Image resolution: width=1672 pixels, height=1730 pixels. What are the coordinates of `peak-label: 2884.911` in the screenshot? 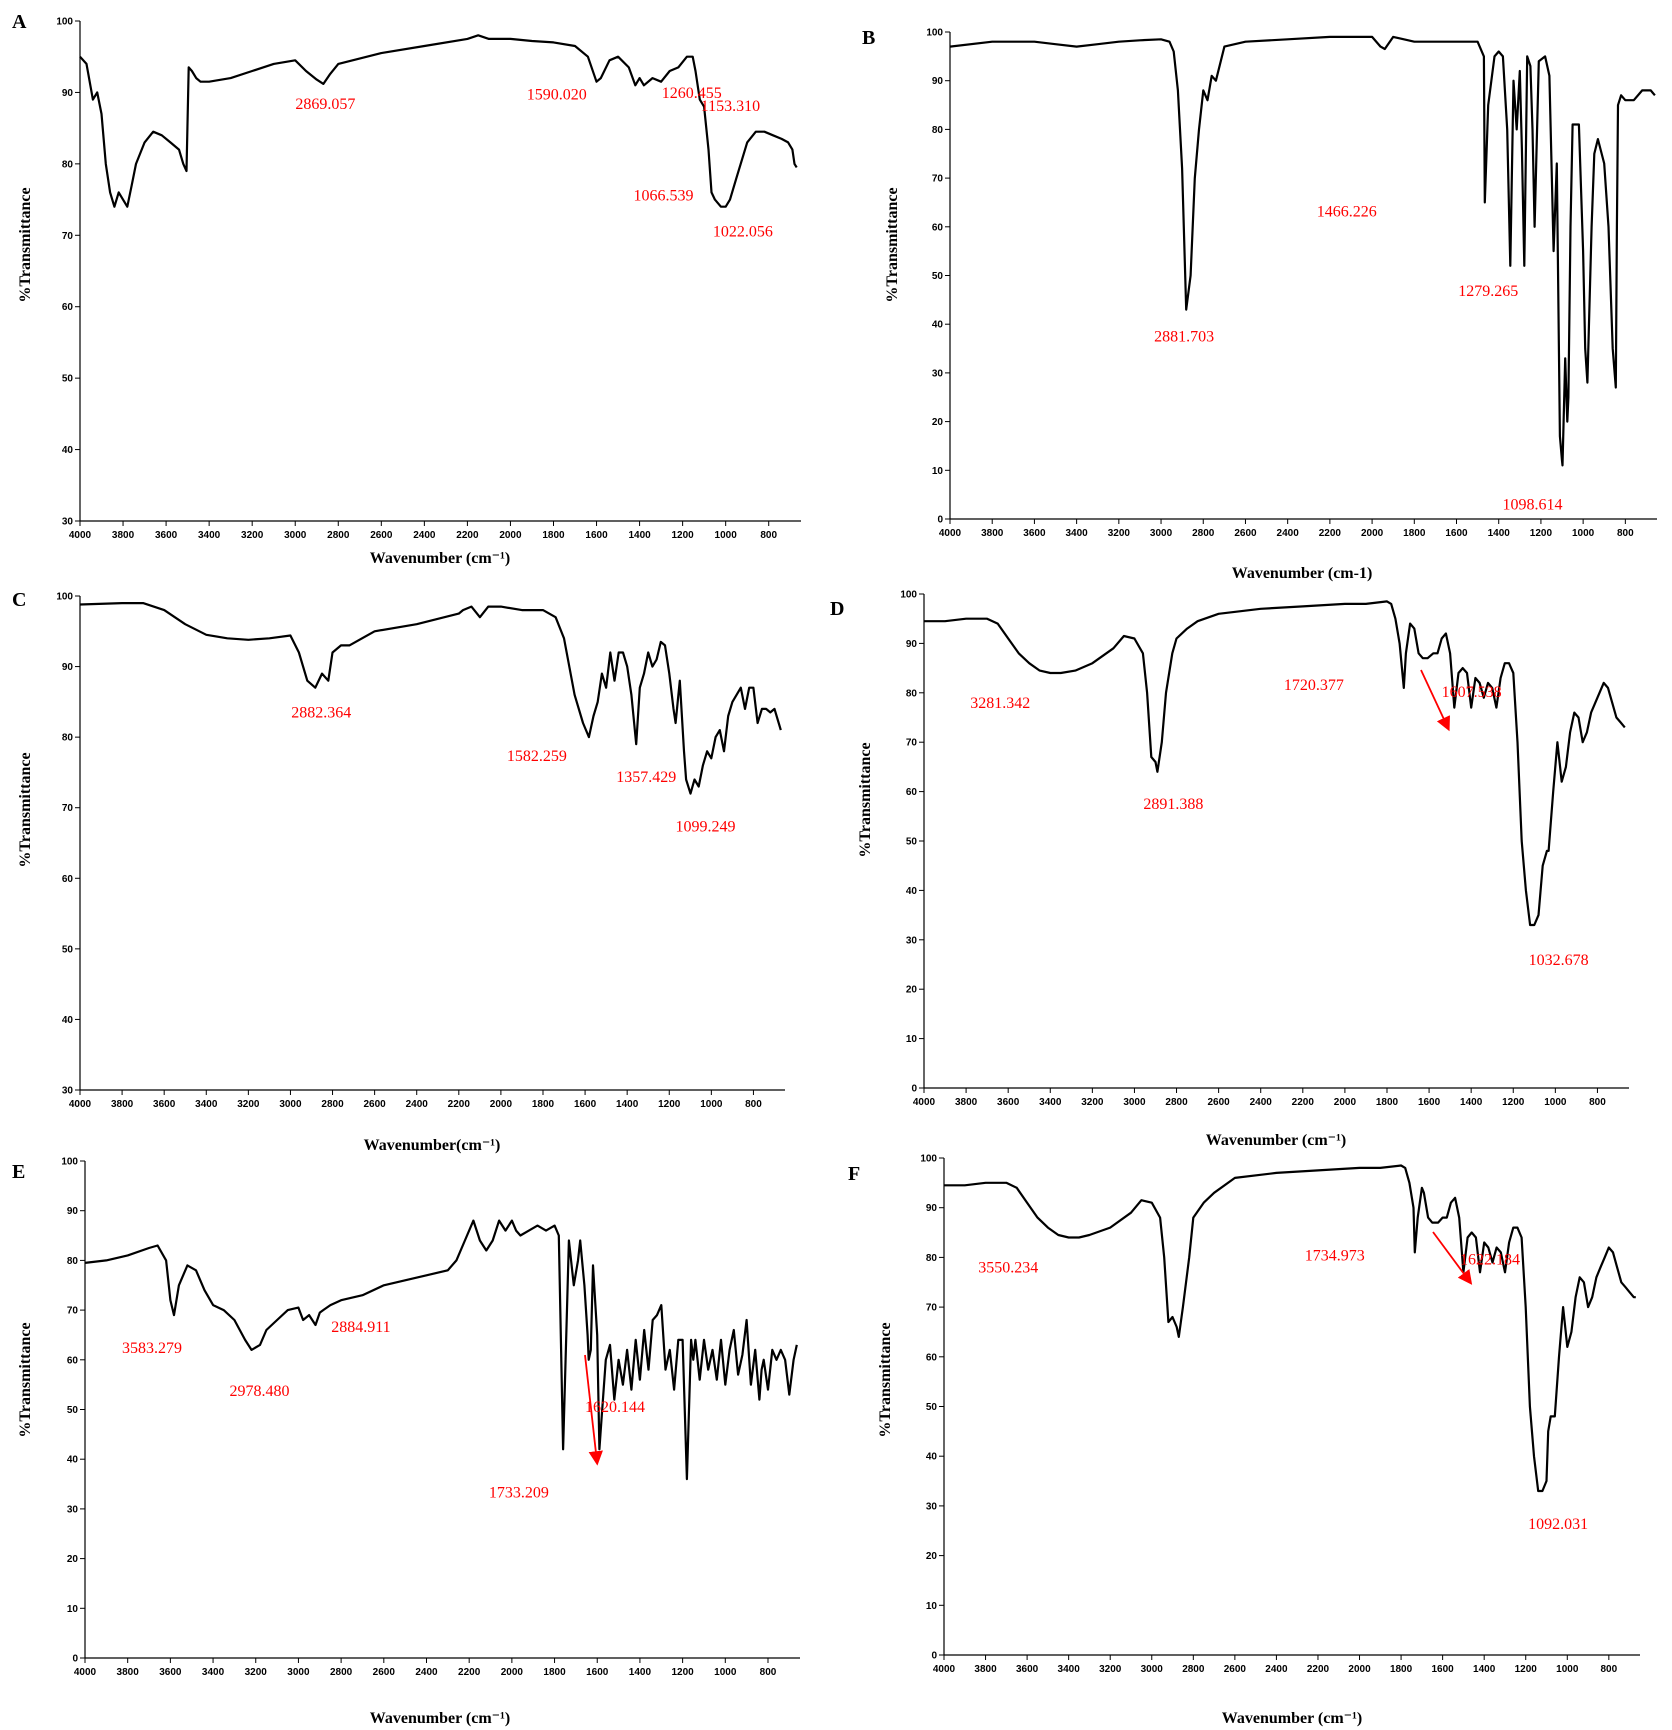 It's located at (360, 1327).